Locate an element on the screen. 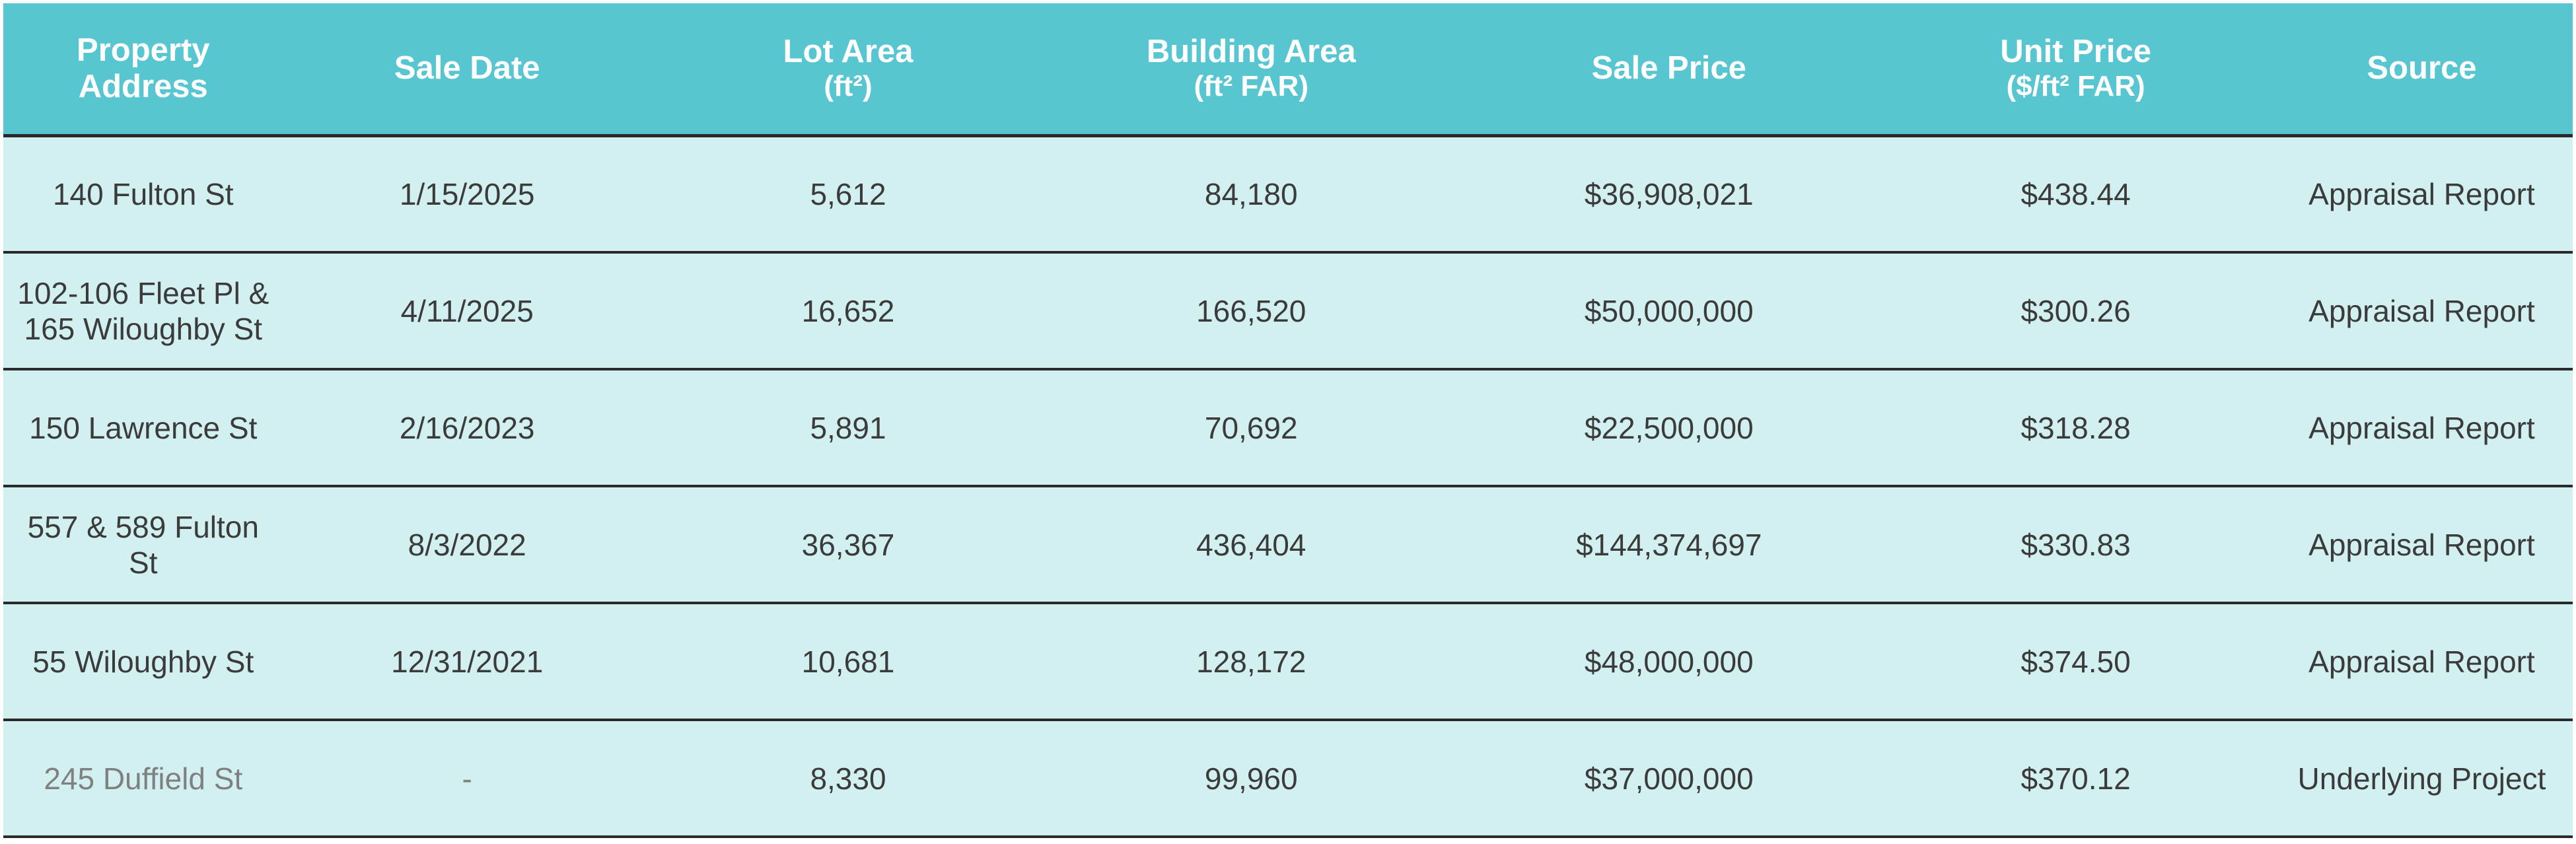  cell-property-address: 150 Lawrence St is located at coordinates (143, 428).